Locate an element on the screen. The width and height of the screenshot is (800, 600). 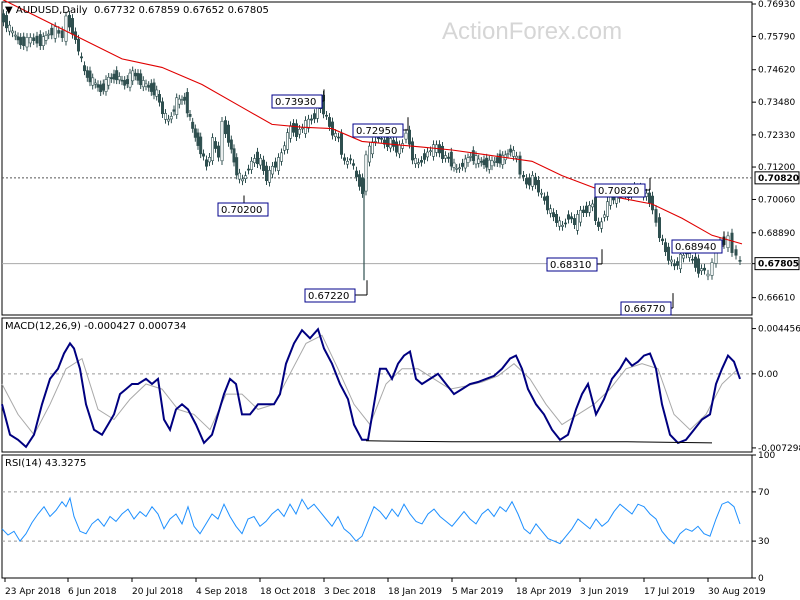
rsi-tick-label: 30 is located at coordinates (764, 542).